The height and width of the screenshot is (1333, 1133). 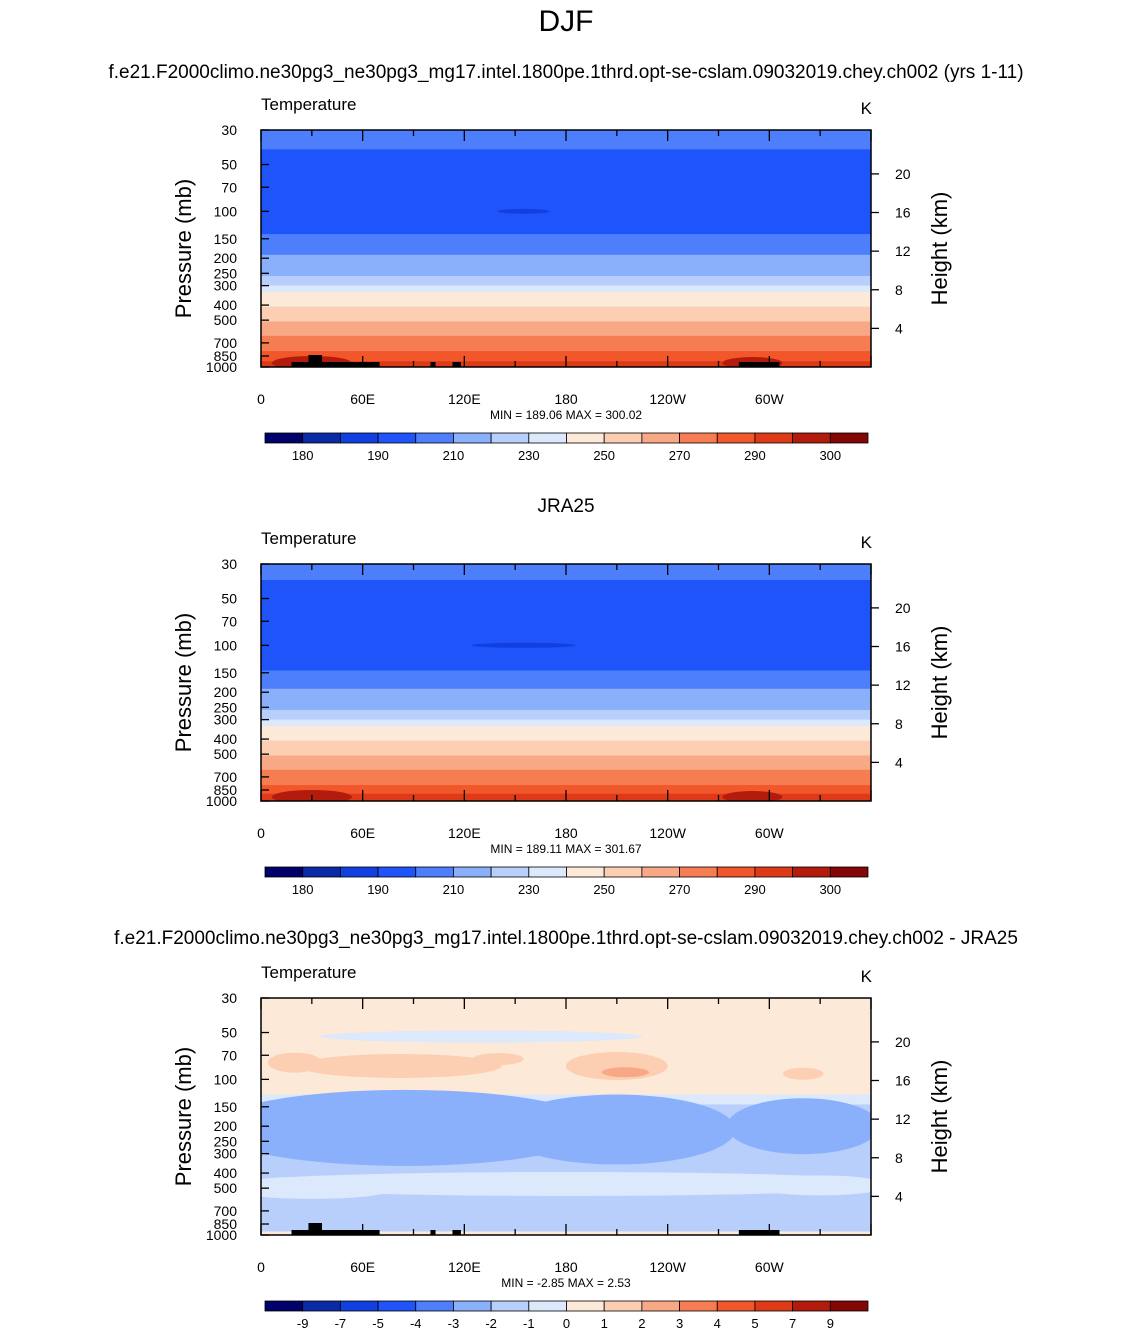 What do you see at coordinates (830, 889) in the screenshot?
I see `colorbar-label: 300` at bounding box center [830, 889].